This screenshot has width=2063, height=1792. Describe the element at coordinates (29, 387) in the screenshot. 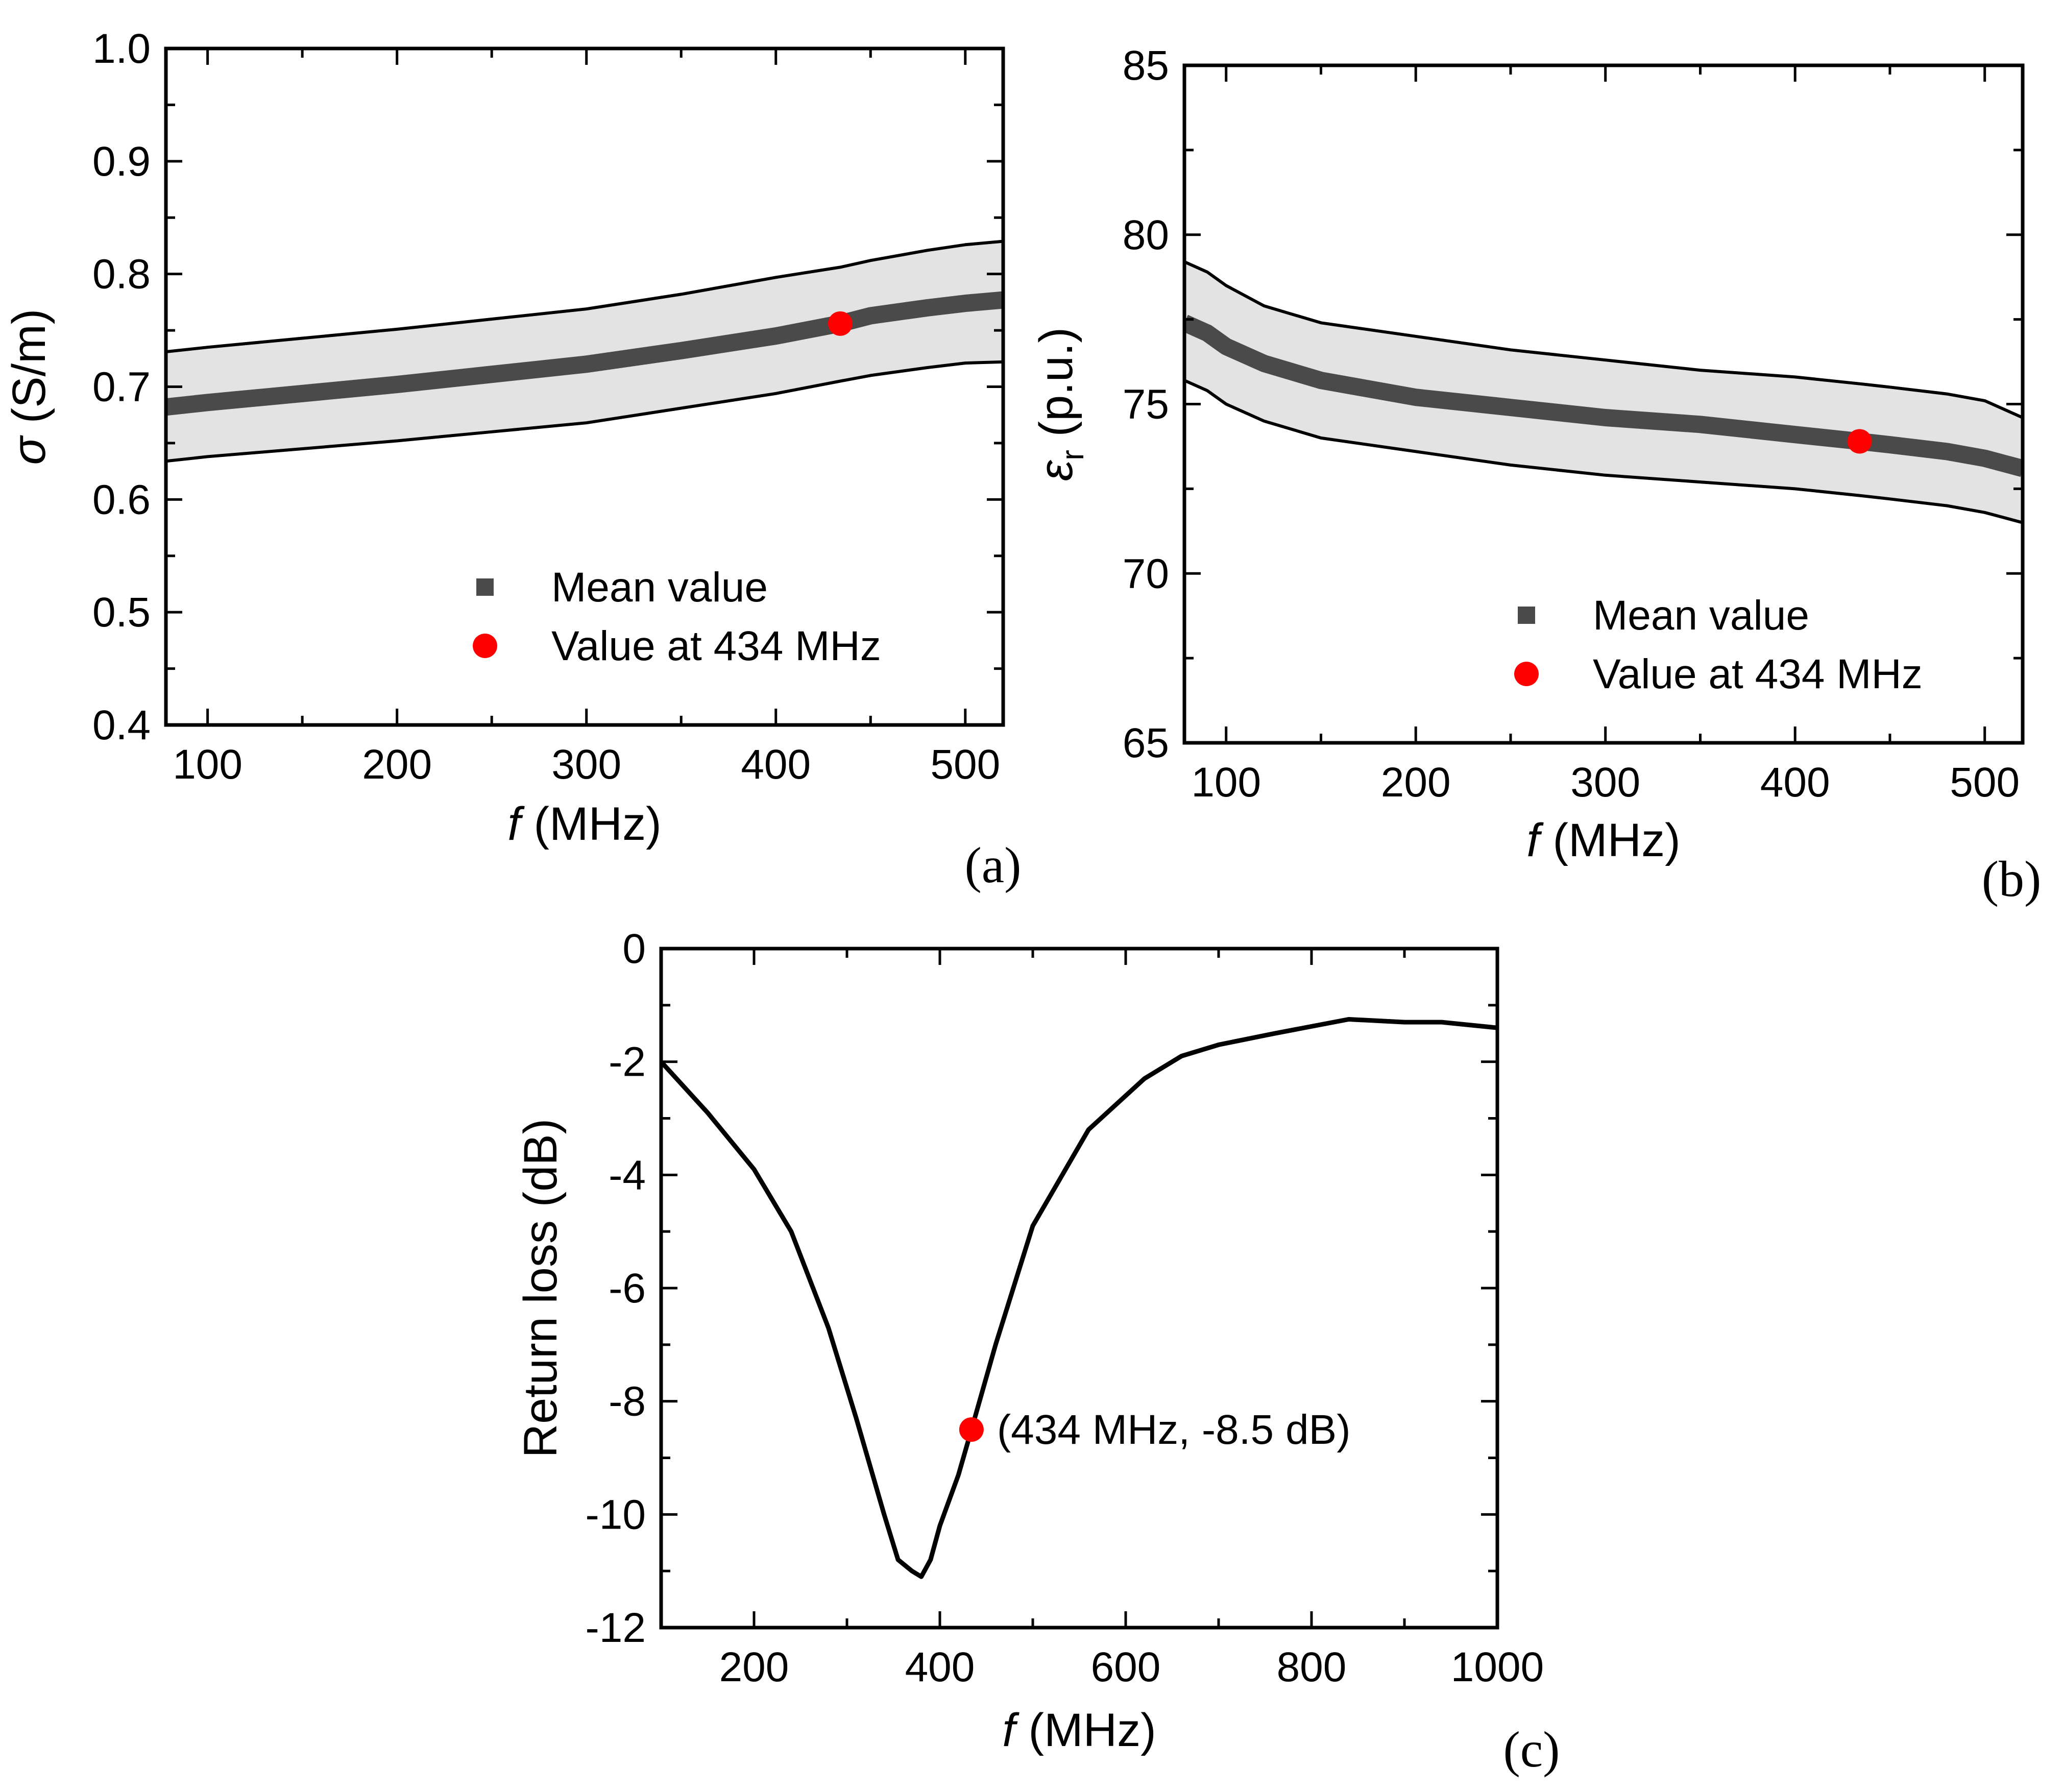

I see `y-axis-label: σ (S/m)` at that location.